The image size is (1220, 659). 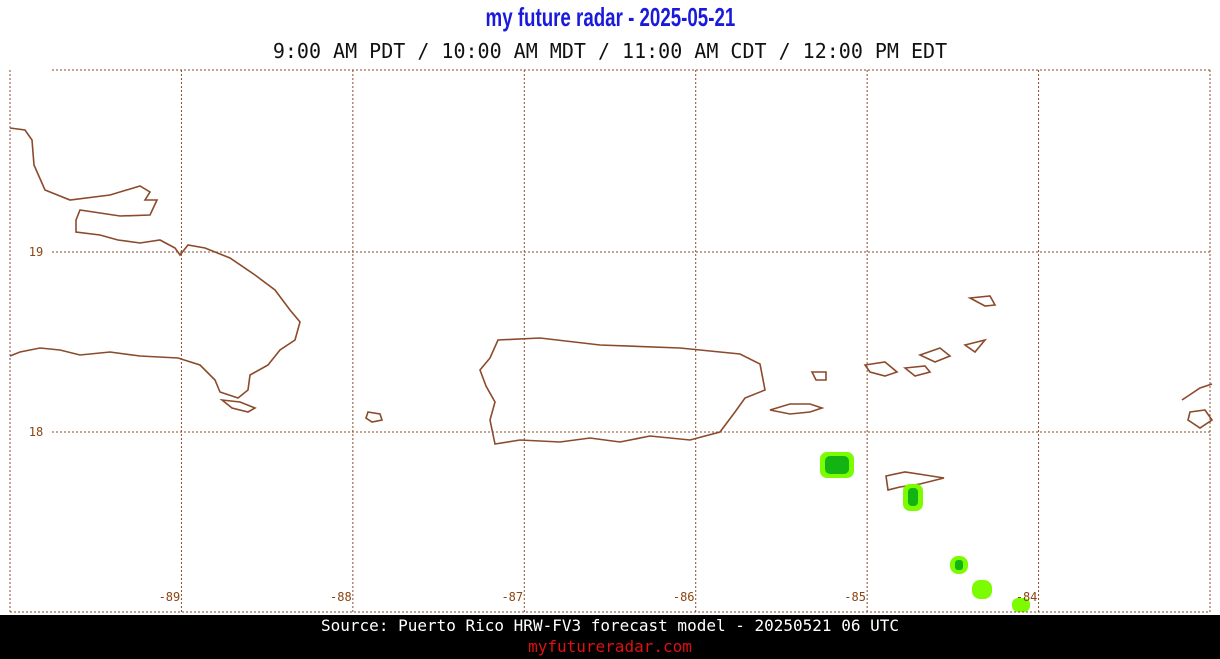 What do you see at coordinates (915, 481) in the screenshot?
I see `st-croix` at bounding box center [915, 481].